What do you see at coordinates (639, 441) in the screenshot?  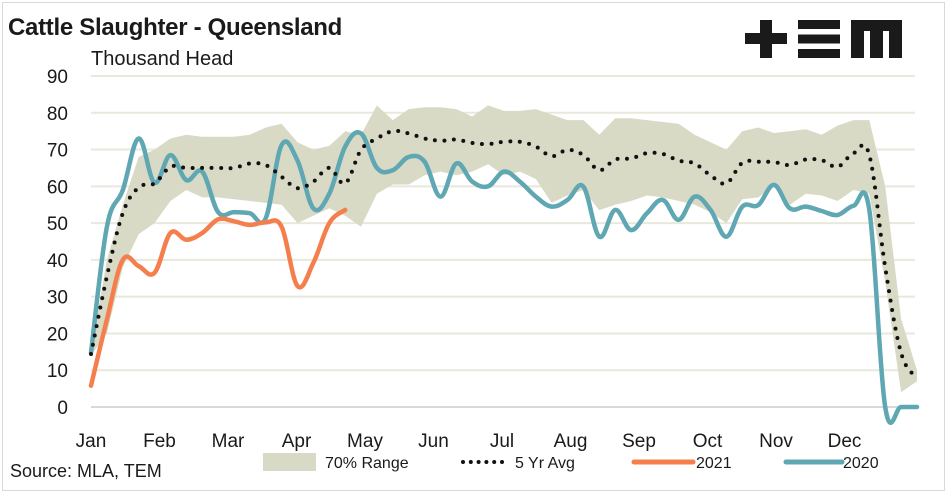 I see `x-tick-label: Sep` at bounding box center [639, 441].